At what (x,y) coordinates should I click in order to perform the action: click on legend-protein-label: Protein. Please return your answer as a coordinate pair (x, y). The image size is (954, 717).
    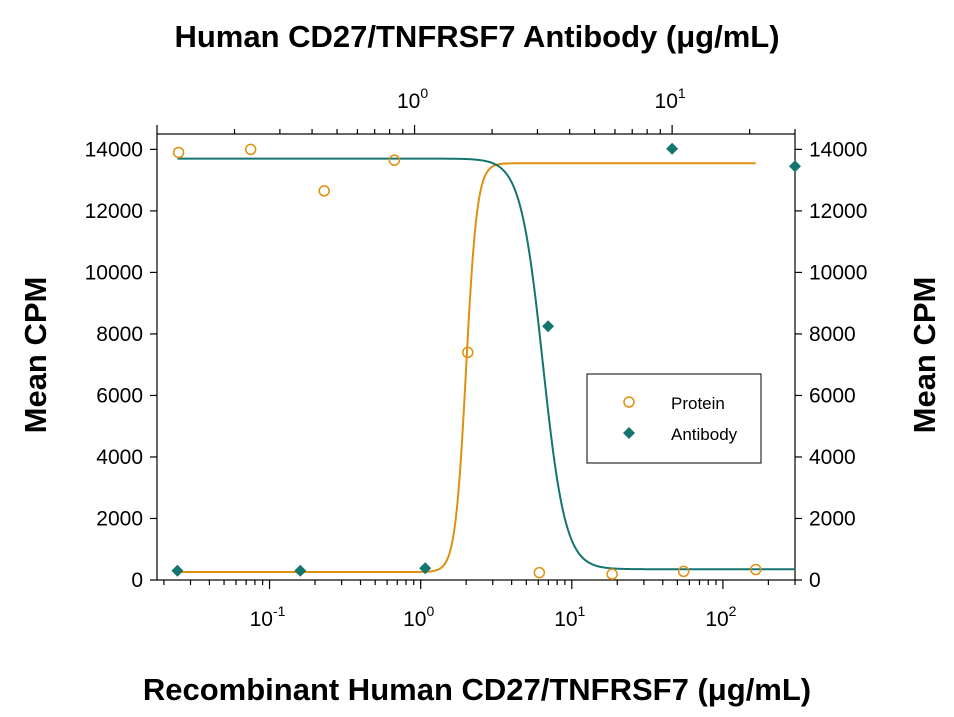
    Looking at the image, I should click on (698, 403).